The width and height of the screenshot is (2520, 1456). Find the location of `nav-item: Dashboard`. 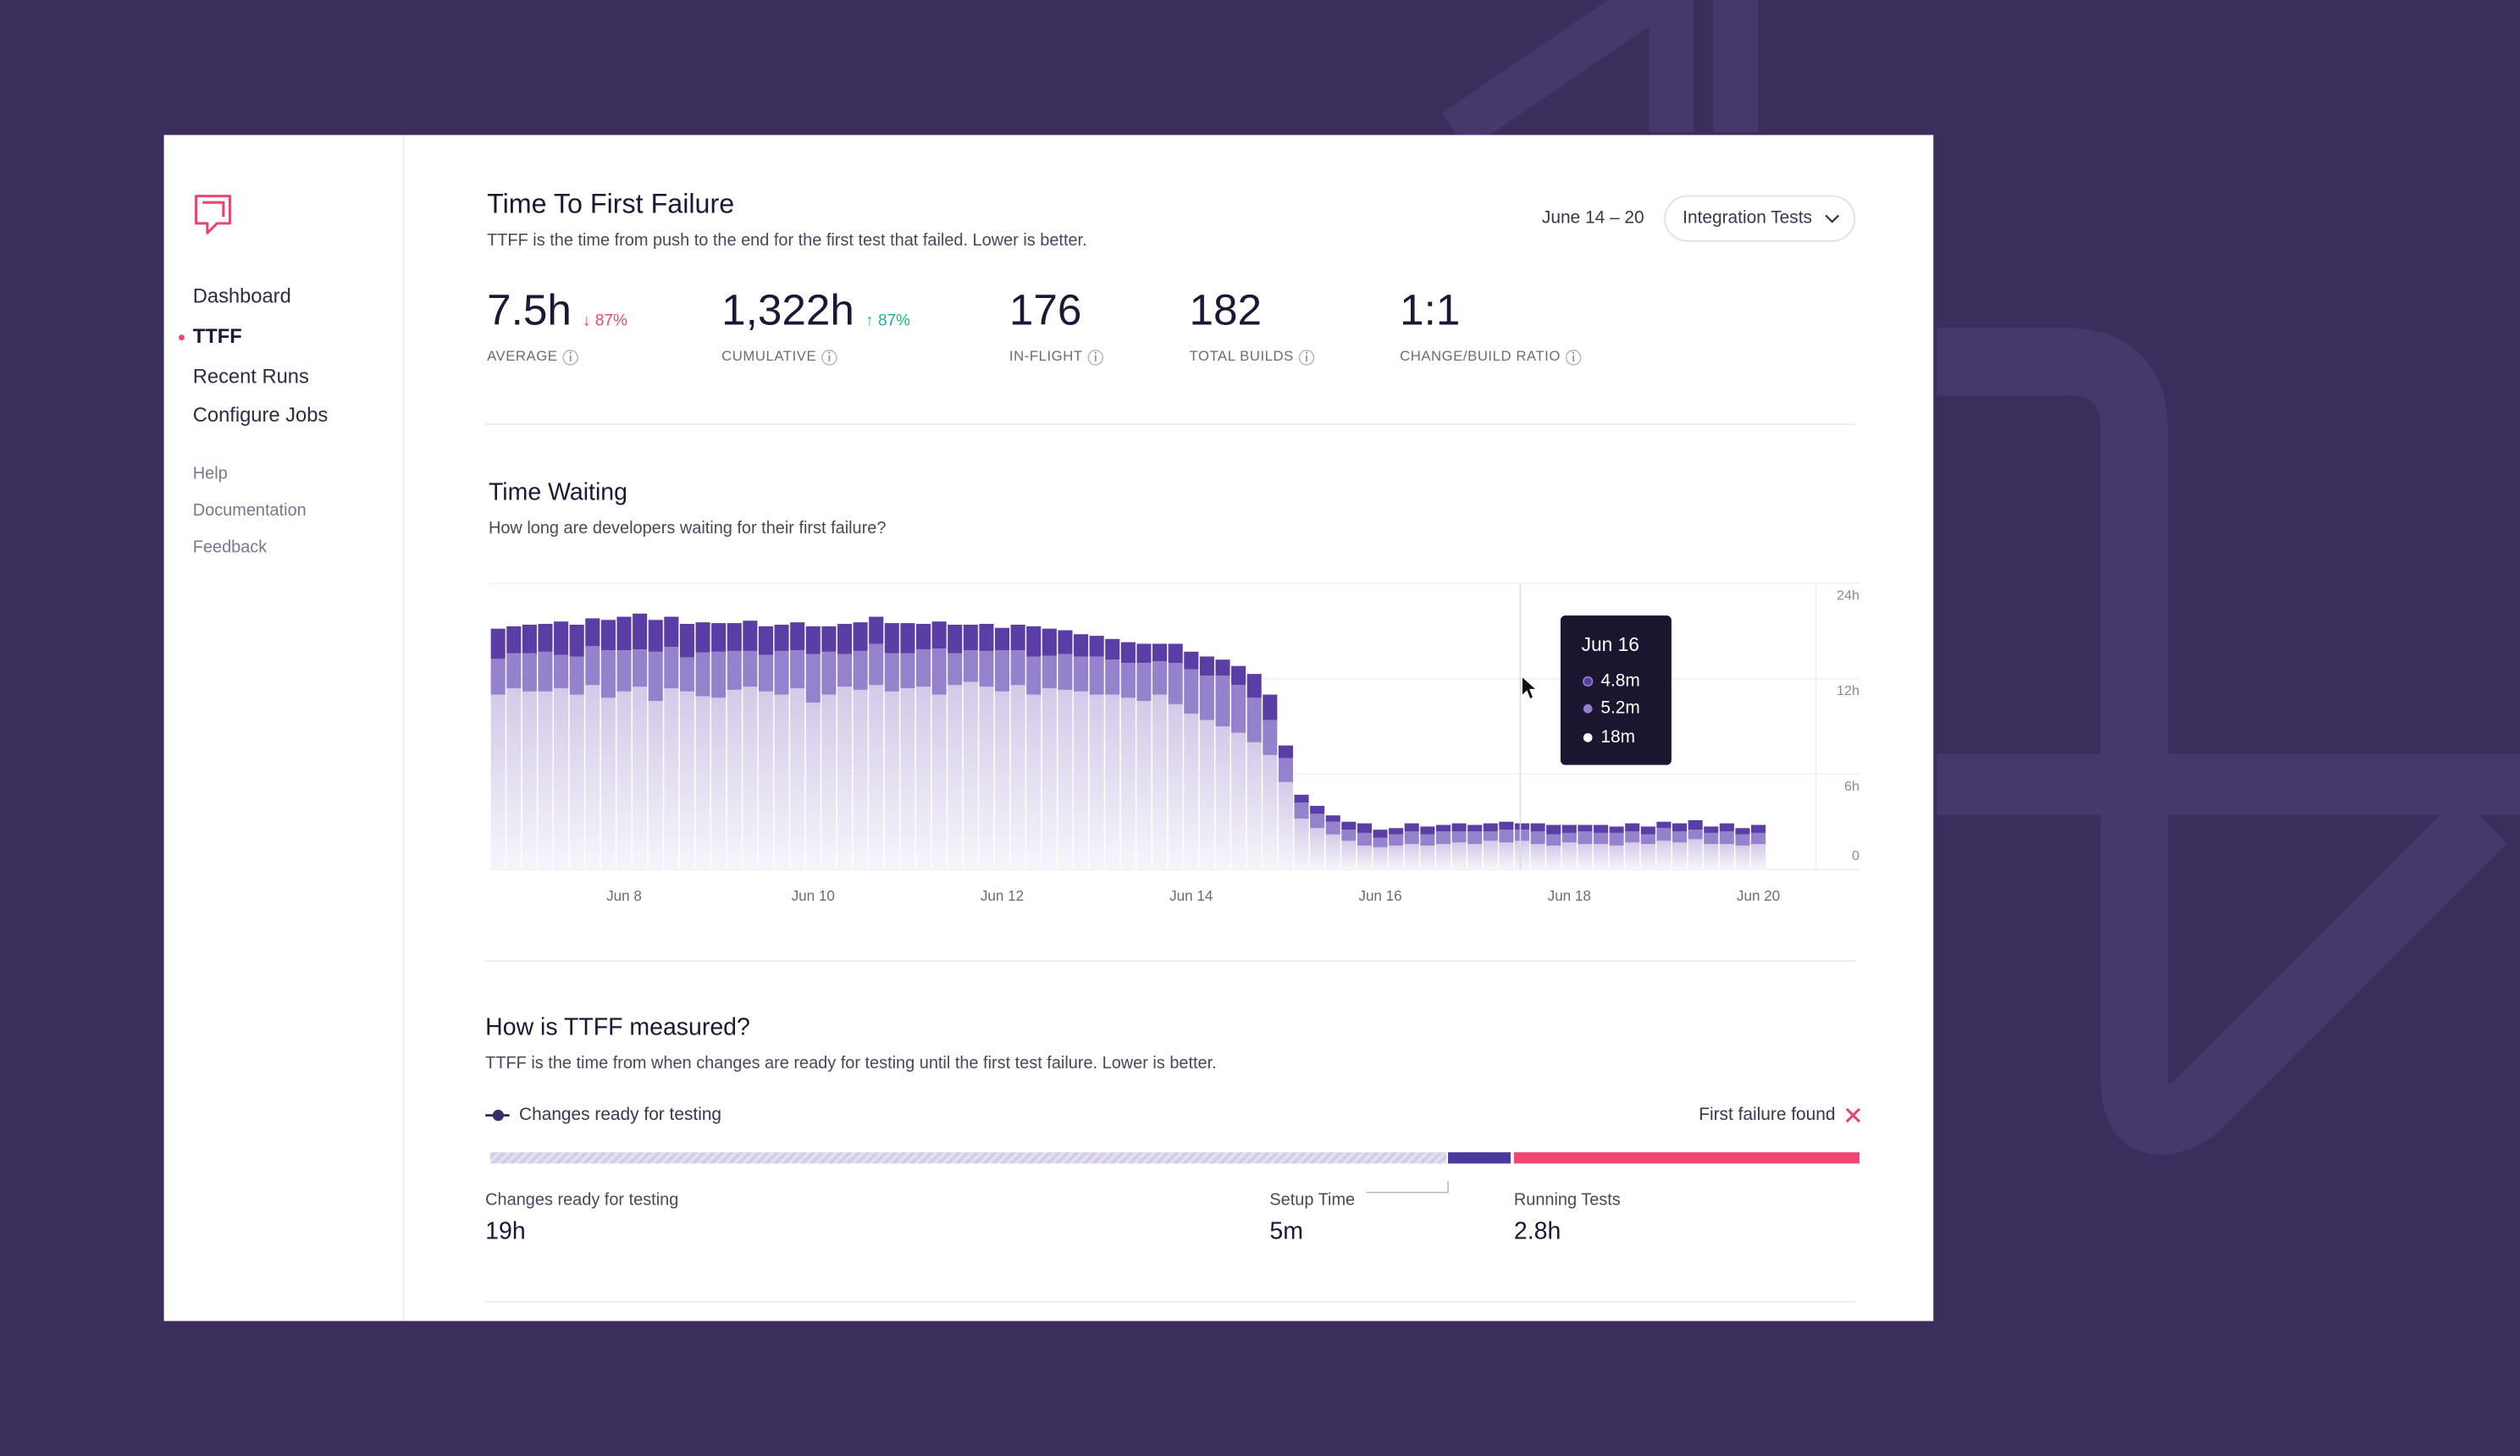

nav-item: Dashboard is located at coordinates (242, 296).